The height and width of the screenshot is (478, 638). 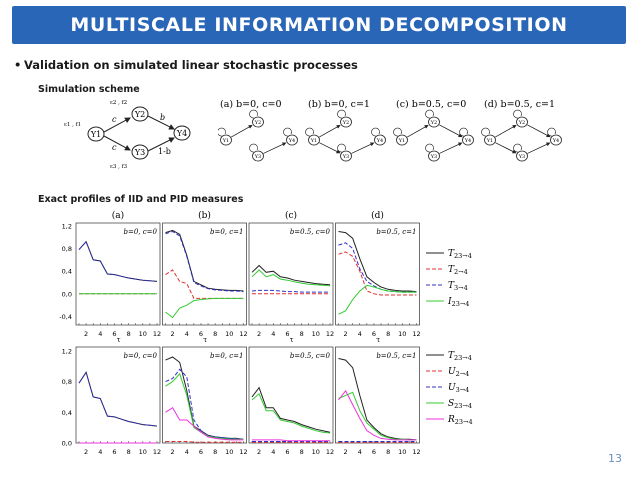 What do you see at coordinates (65, 317) in the screenshot?
I see `y-tick-label: -0,4` at bounding box center [65, 317].